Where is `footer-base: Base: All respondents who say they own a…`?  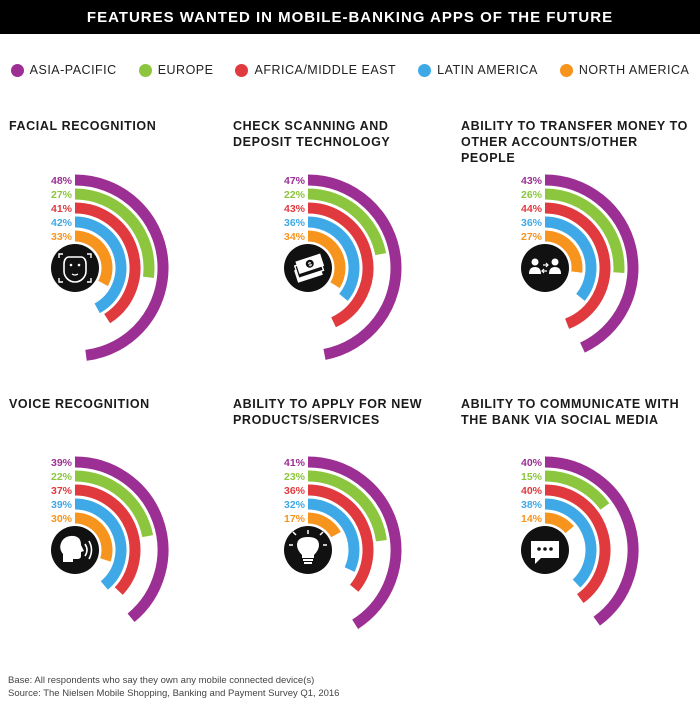 footer-base: Base: All respondents who say they own a… is located at coordinates (161, 680).